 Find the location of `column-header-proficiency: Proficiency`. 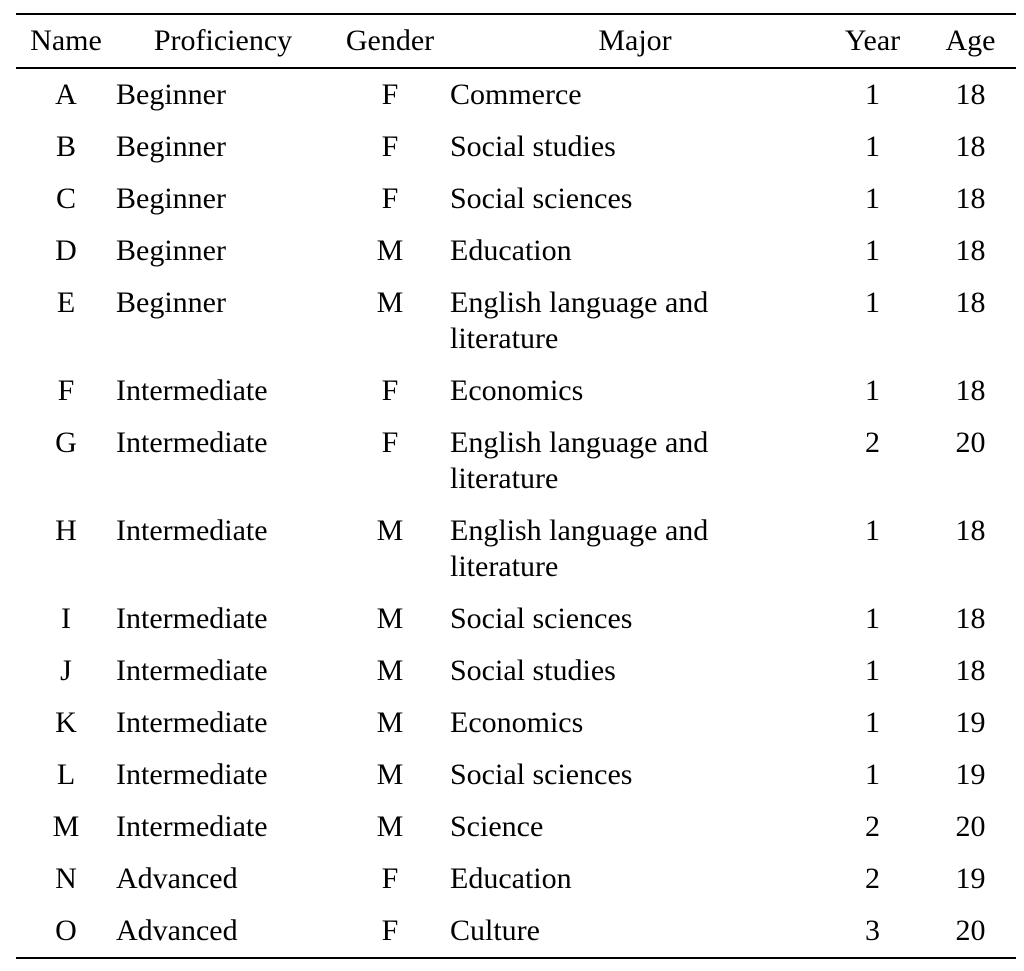

column-header-proficiency: Proficiency is located at coordinates (223, 41).